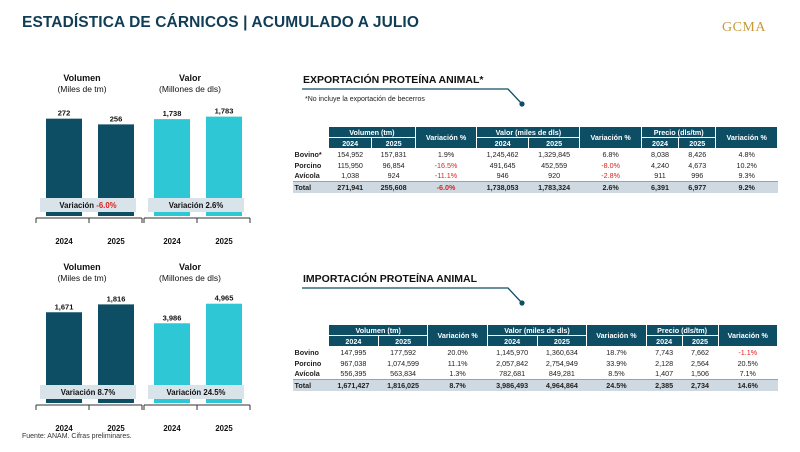  What do you see at coordinates (457, 374) in the screenshot?
I see `table-cell: 1.3%` at bounding box center [457, 374].